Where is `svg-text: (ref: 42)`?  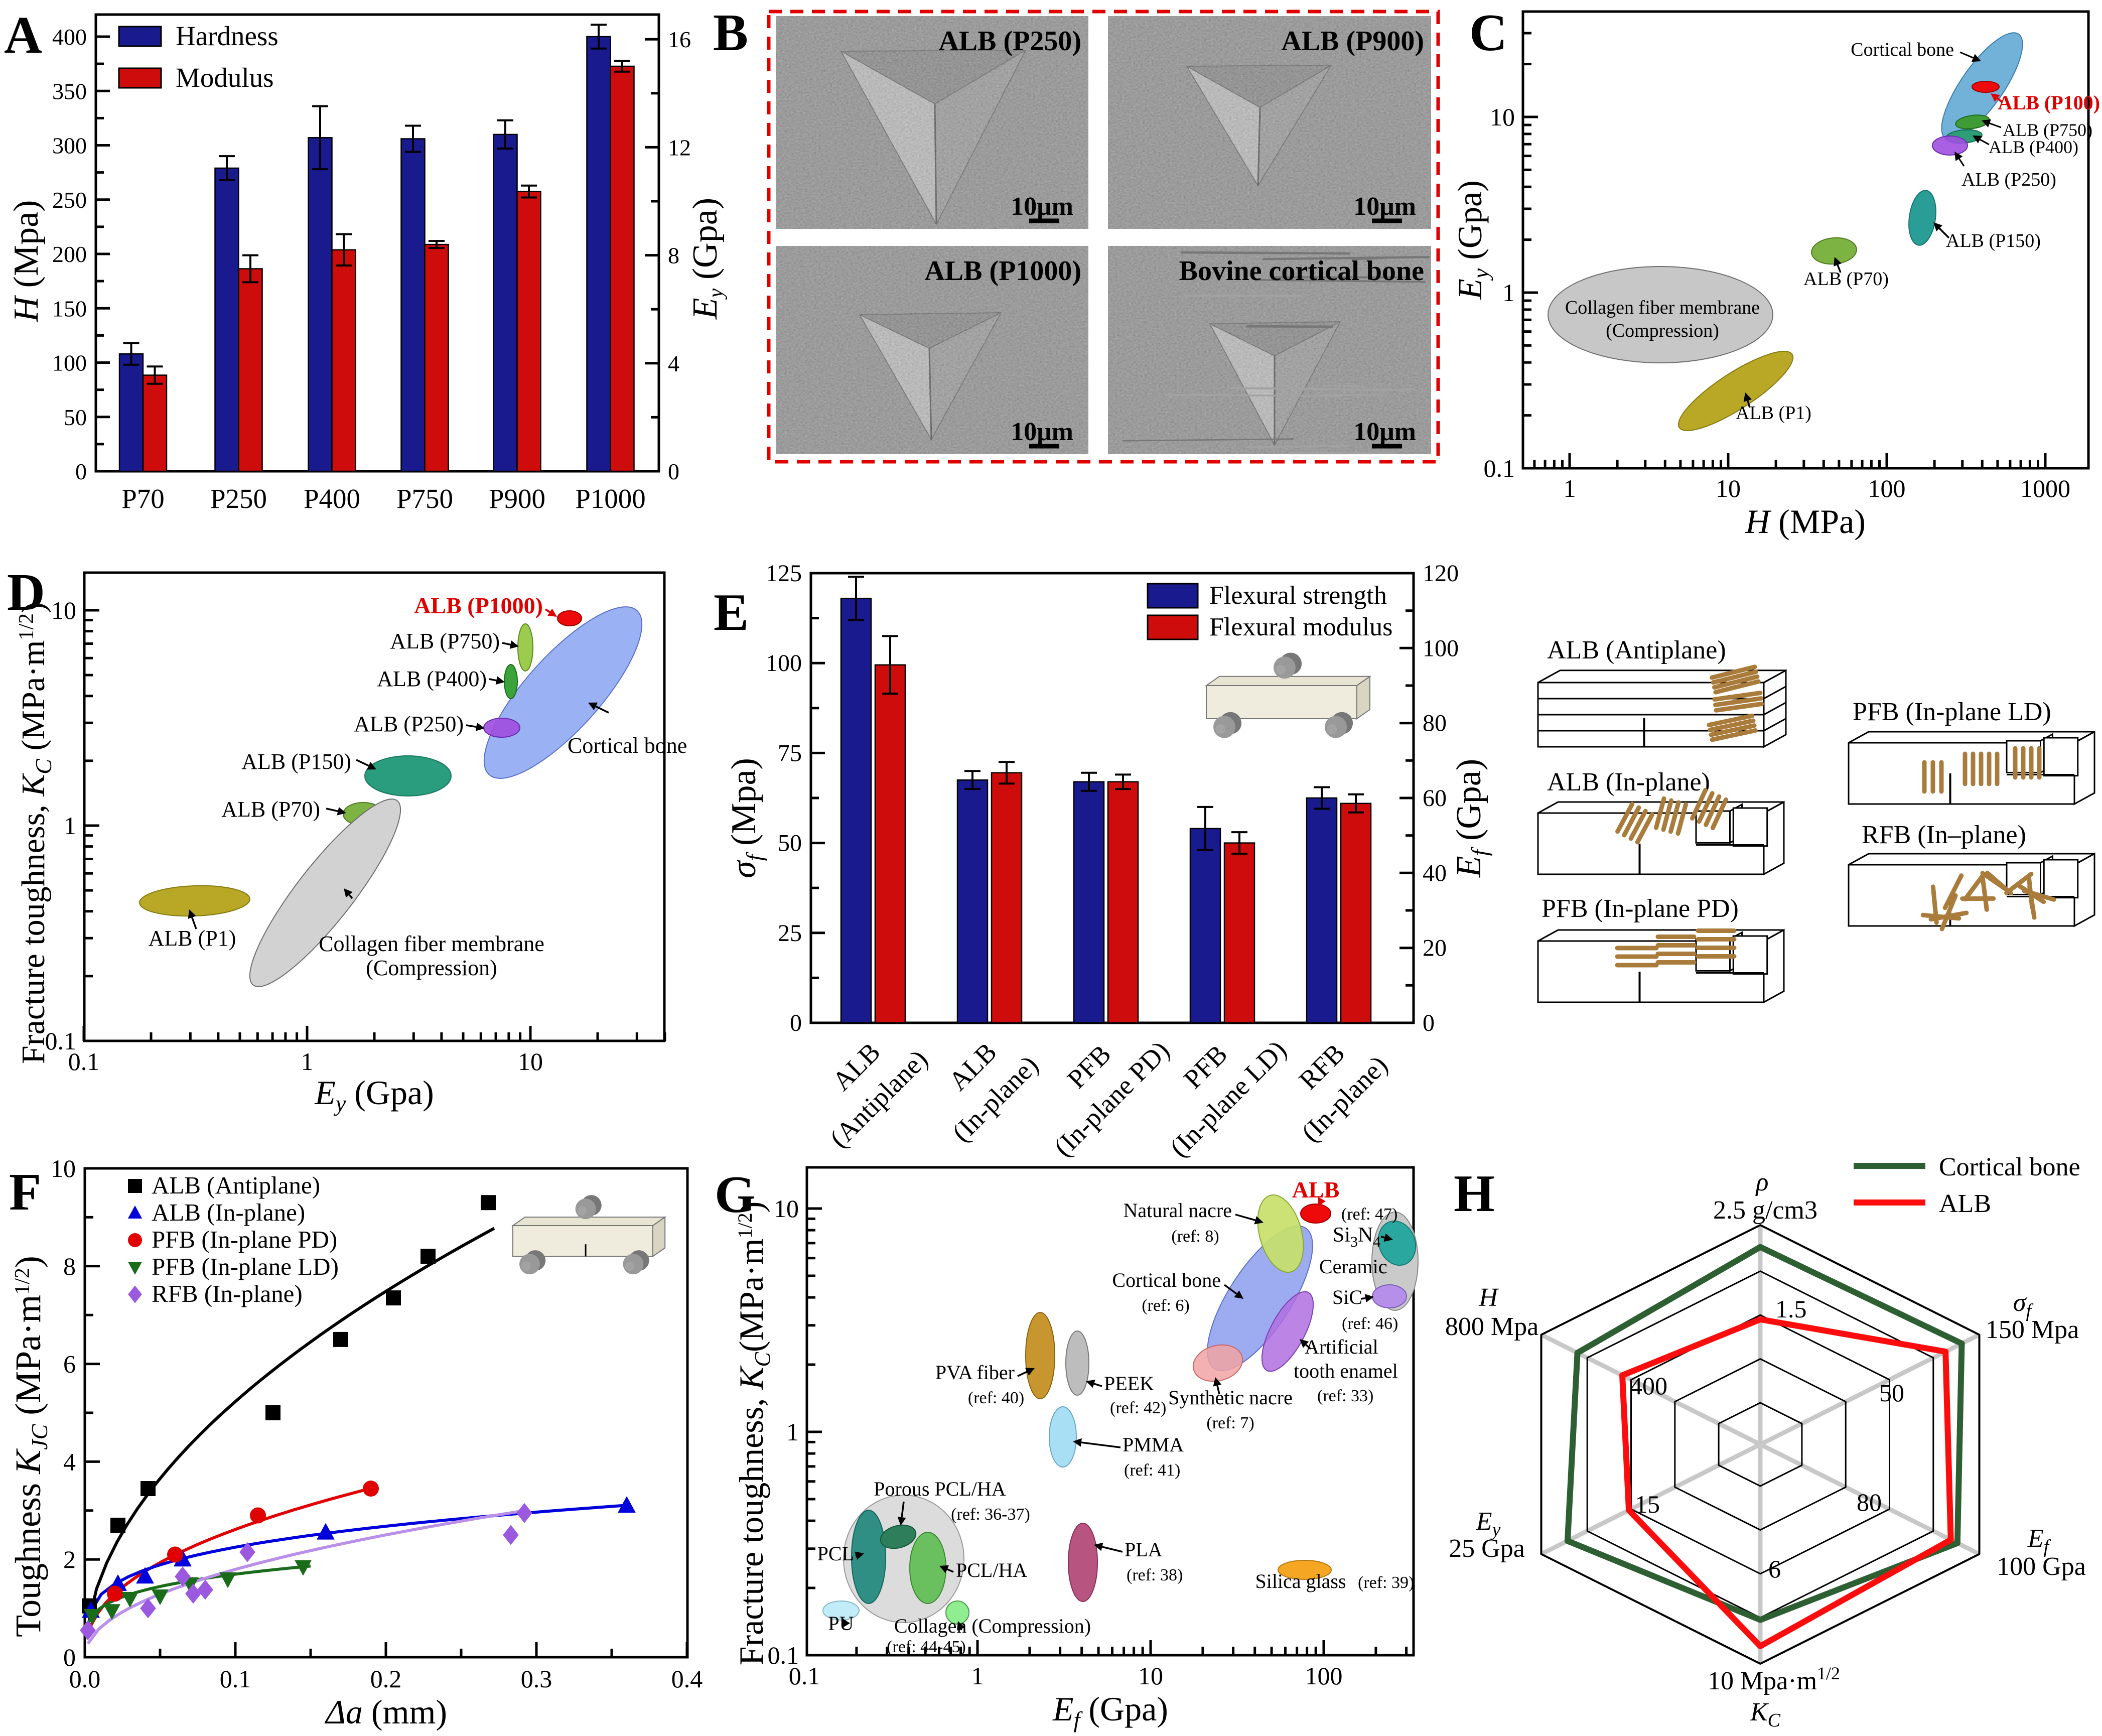
svg-text: (ref: 42) is located at coordinates (1138, 1408).